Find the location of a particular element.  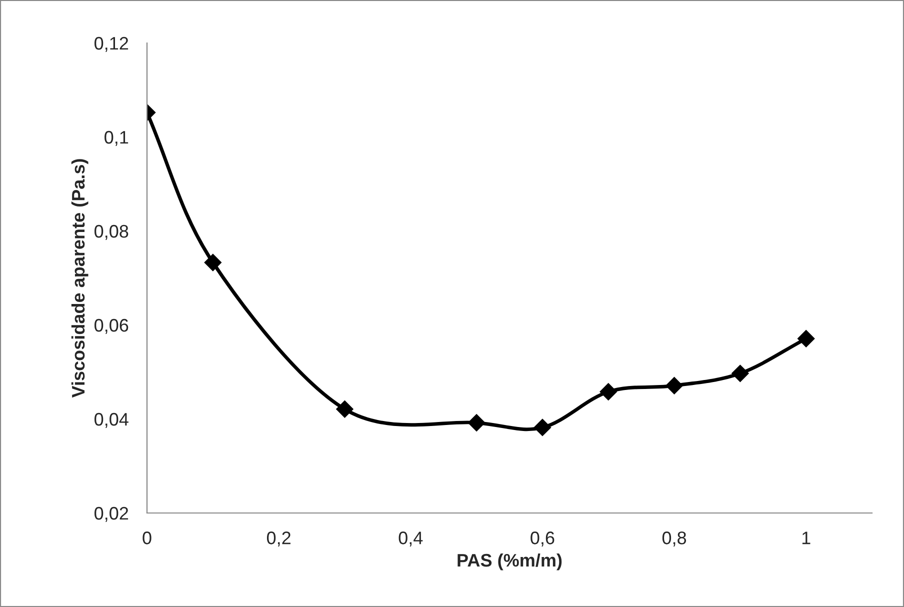

x-axis-title: PAS (%m/m) is located at coordinates (510, 561).